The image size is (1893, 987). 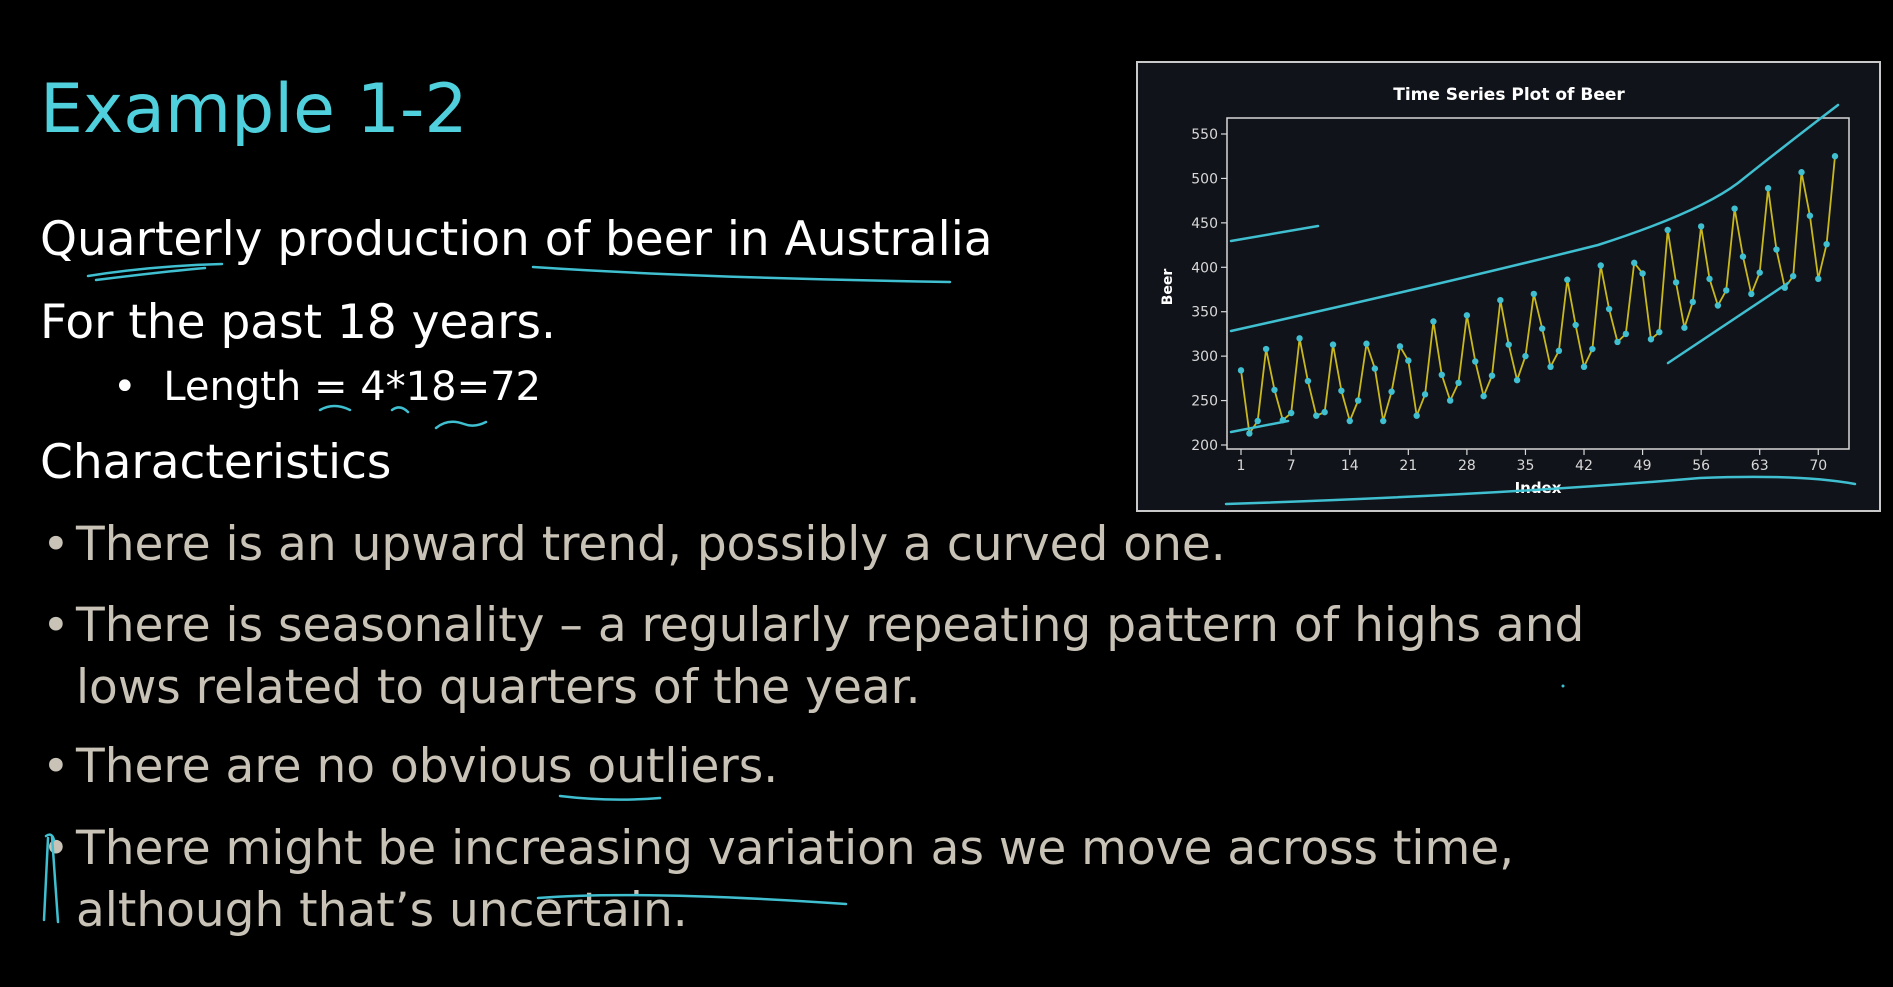 What do you see at coordinates (1204, 357) in the screenshot?
I see `y-tick-label: 300` at bounding box center [1204, 357].